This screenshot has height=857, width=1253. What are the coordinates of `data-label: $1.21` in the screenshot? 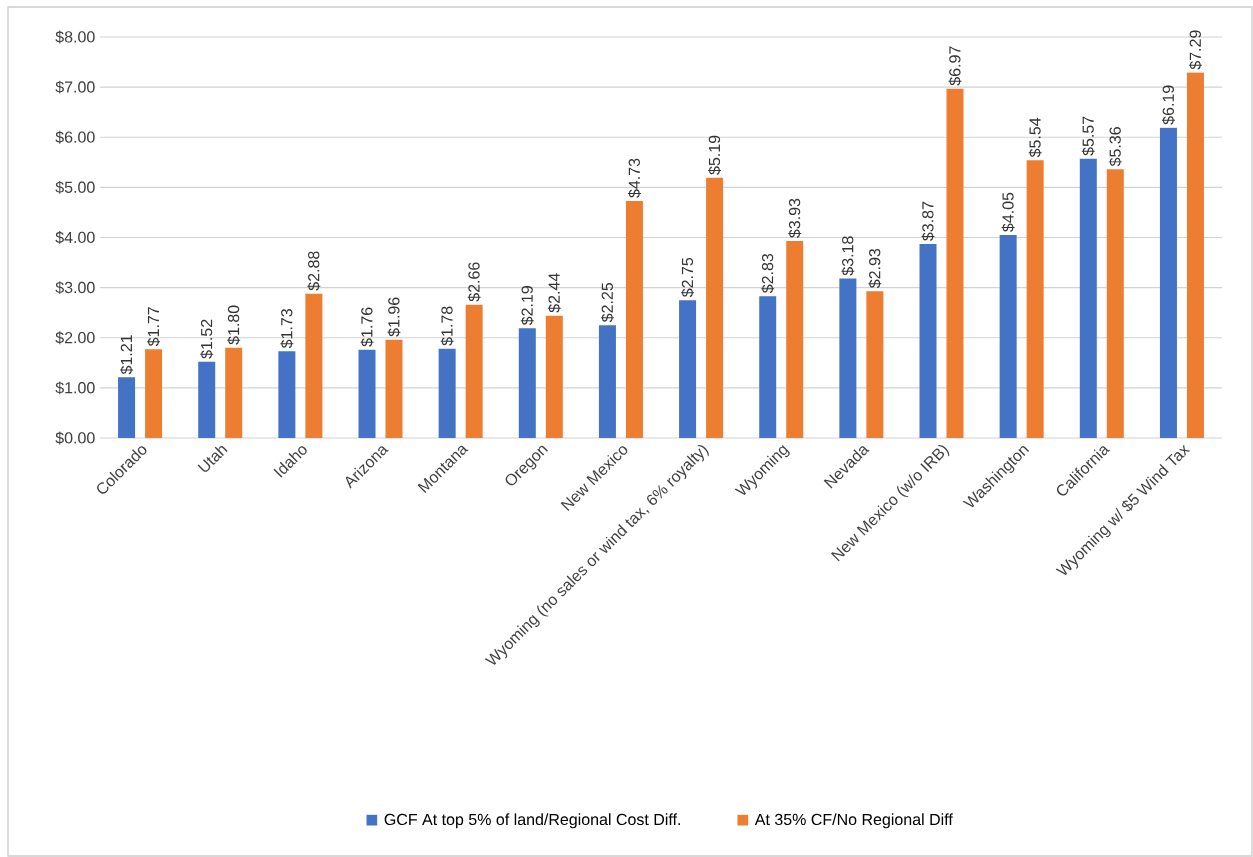 It's located at (127, 355).